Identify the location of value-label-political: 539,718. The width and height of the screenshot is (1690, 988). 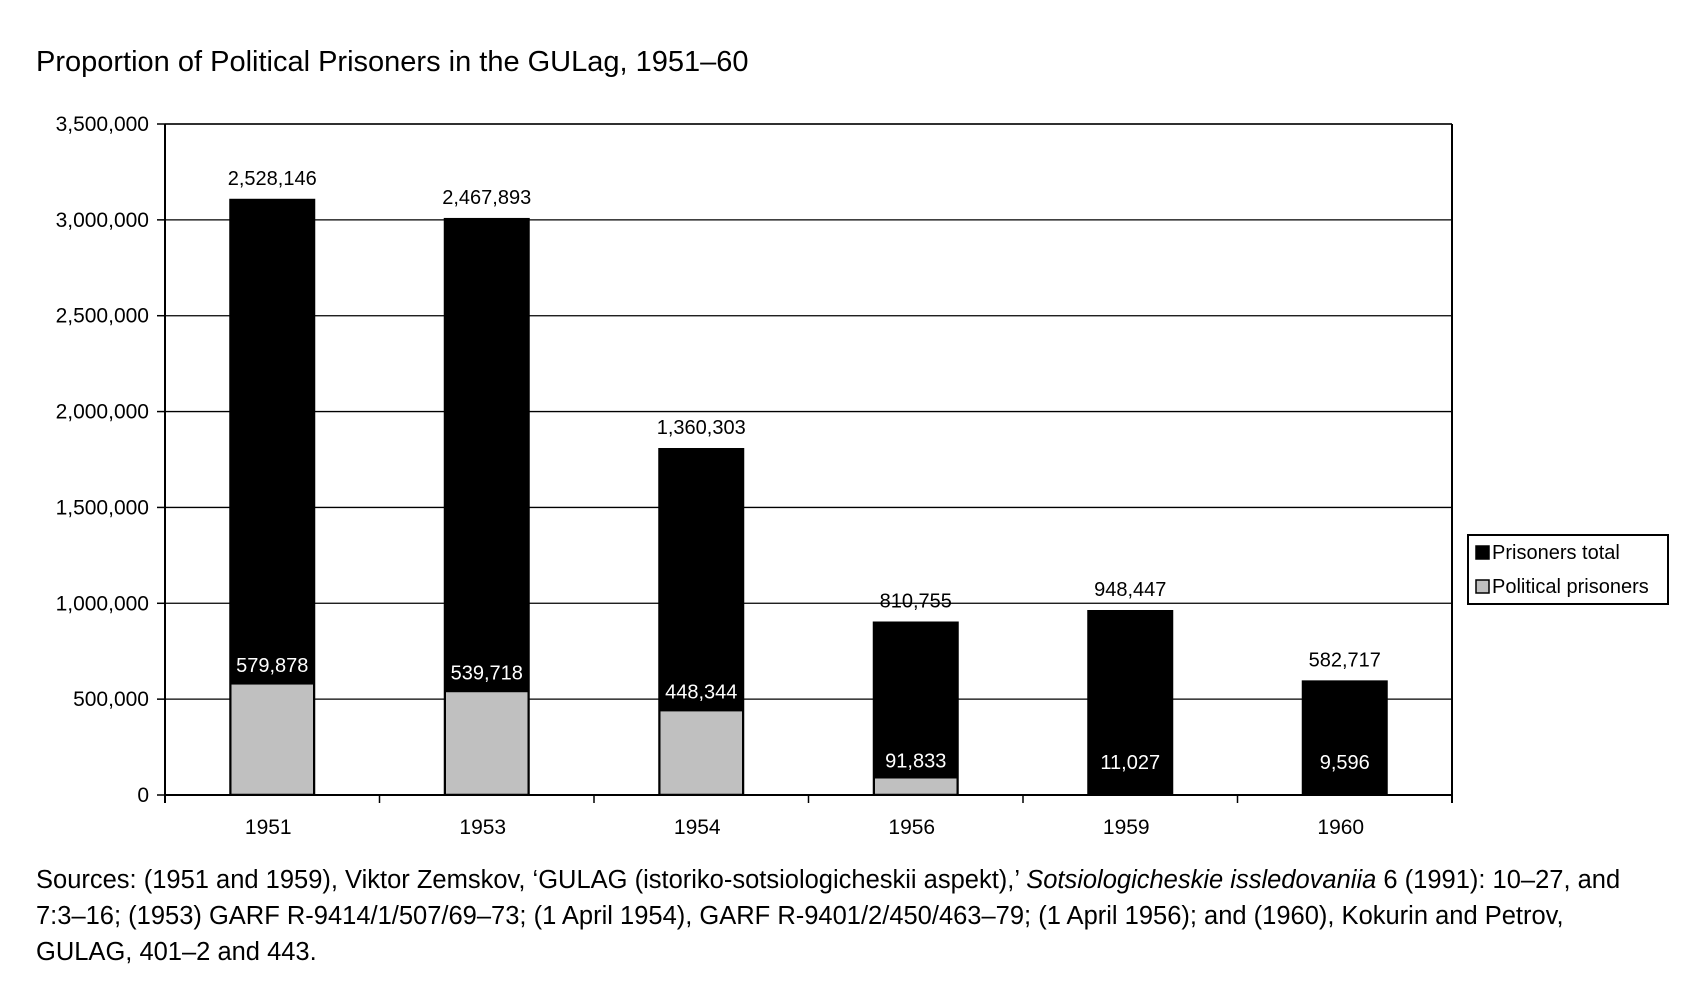
(487, 673).